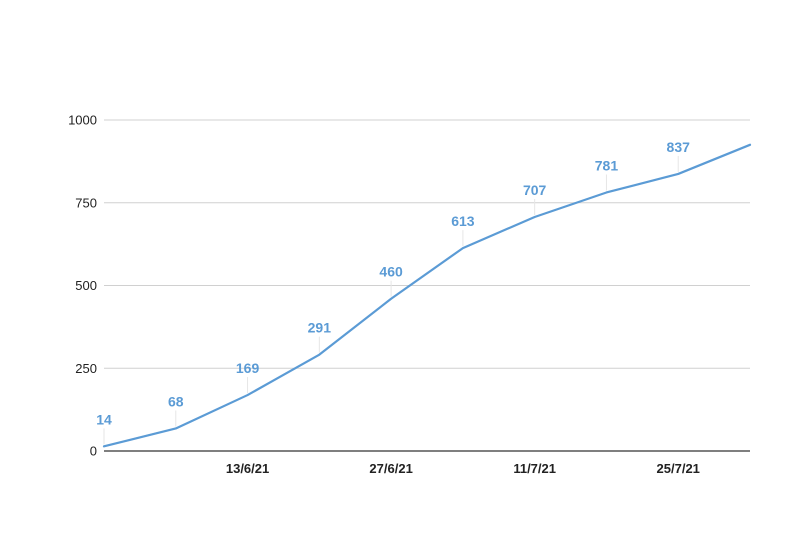 The height and width of the screenshot is (543, 812). Describe the element at coordinates (678, 468) in the screenshot. I see `x-tick-label: 25/7/21` at that location.